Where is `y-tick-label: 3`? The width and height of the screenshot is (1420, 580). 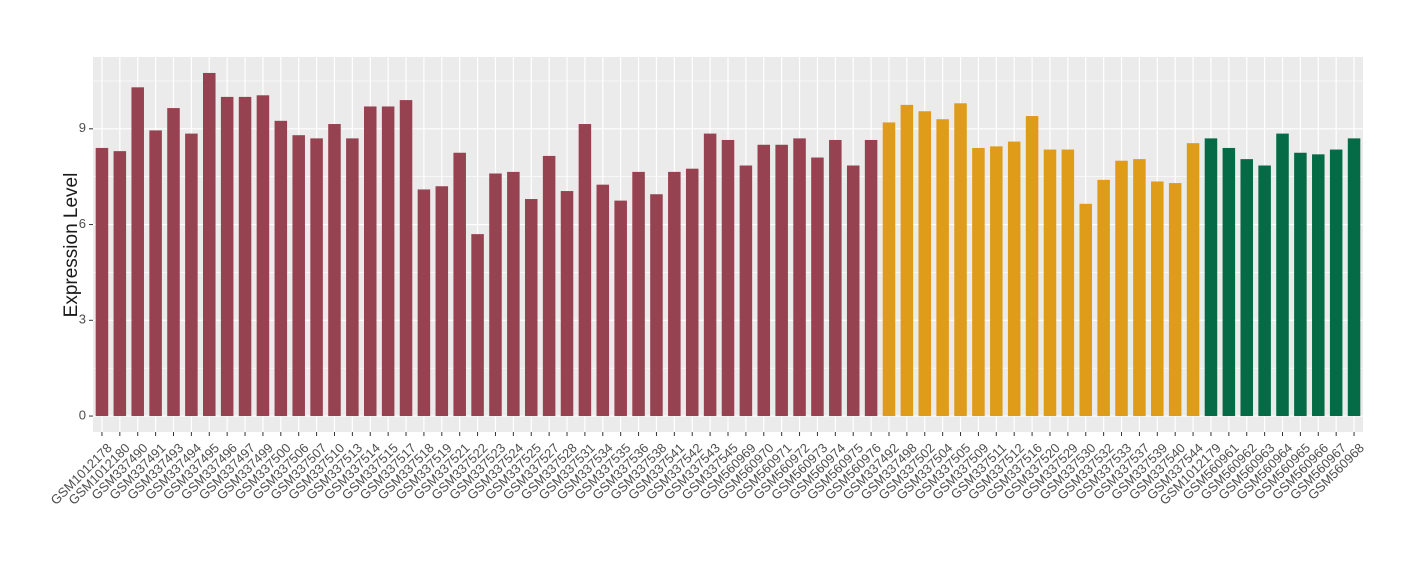
y-tick-label: 3 is located at coordinates (82, 319).